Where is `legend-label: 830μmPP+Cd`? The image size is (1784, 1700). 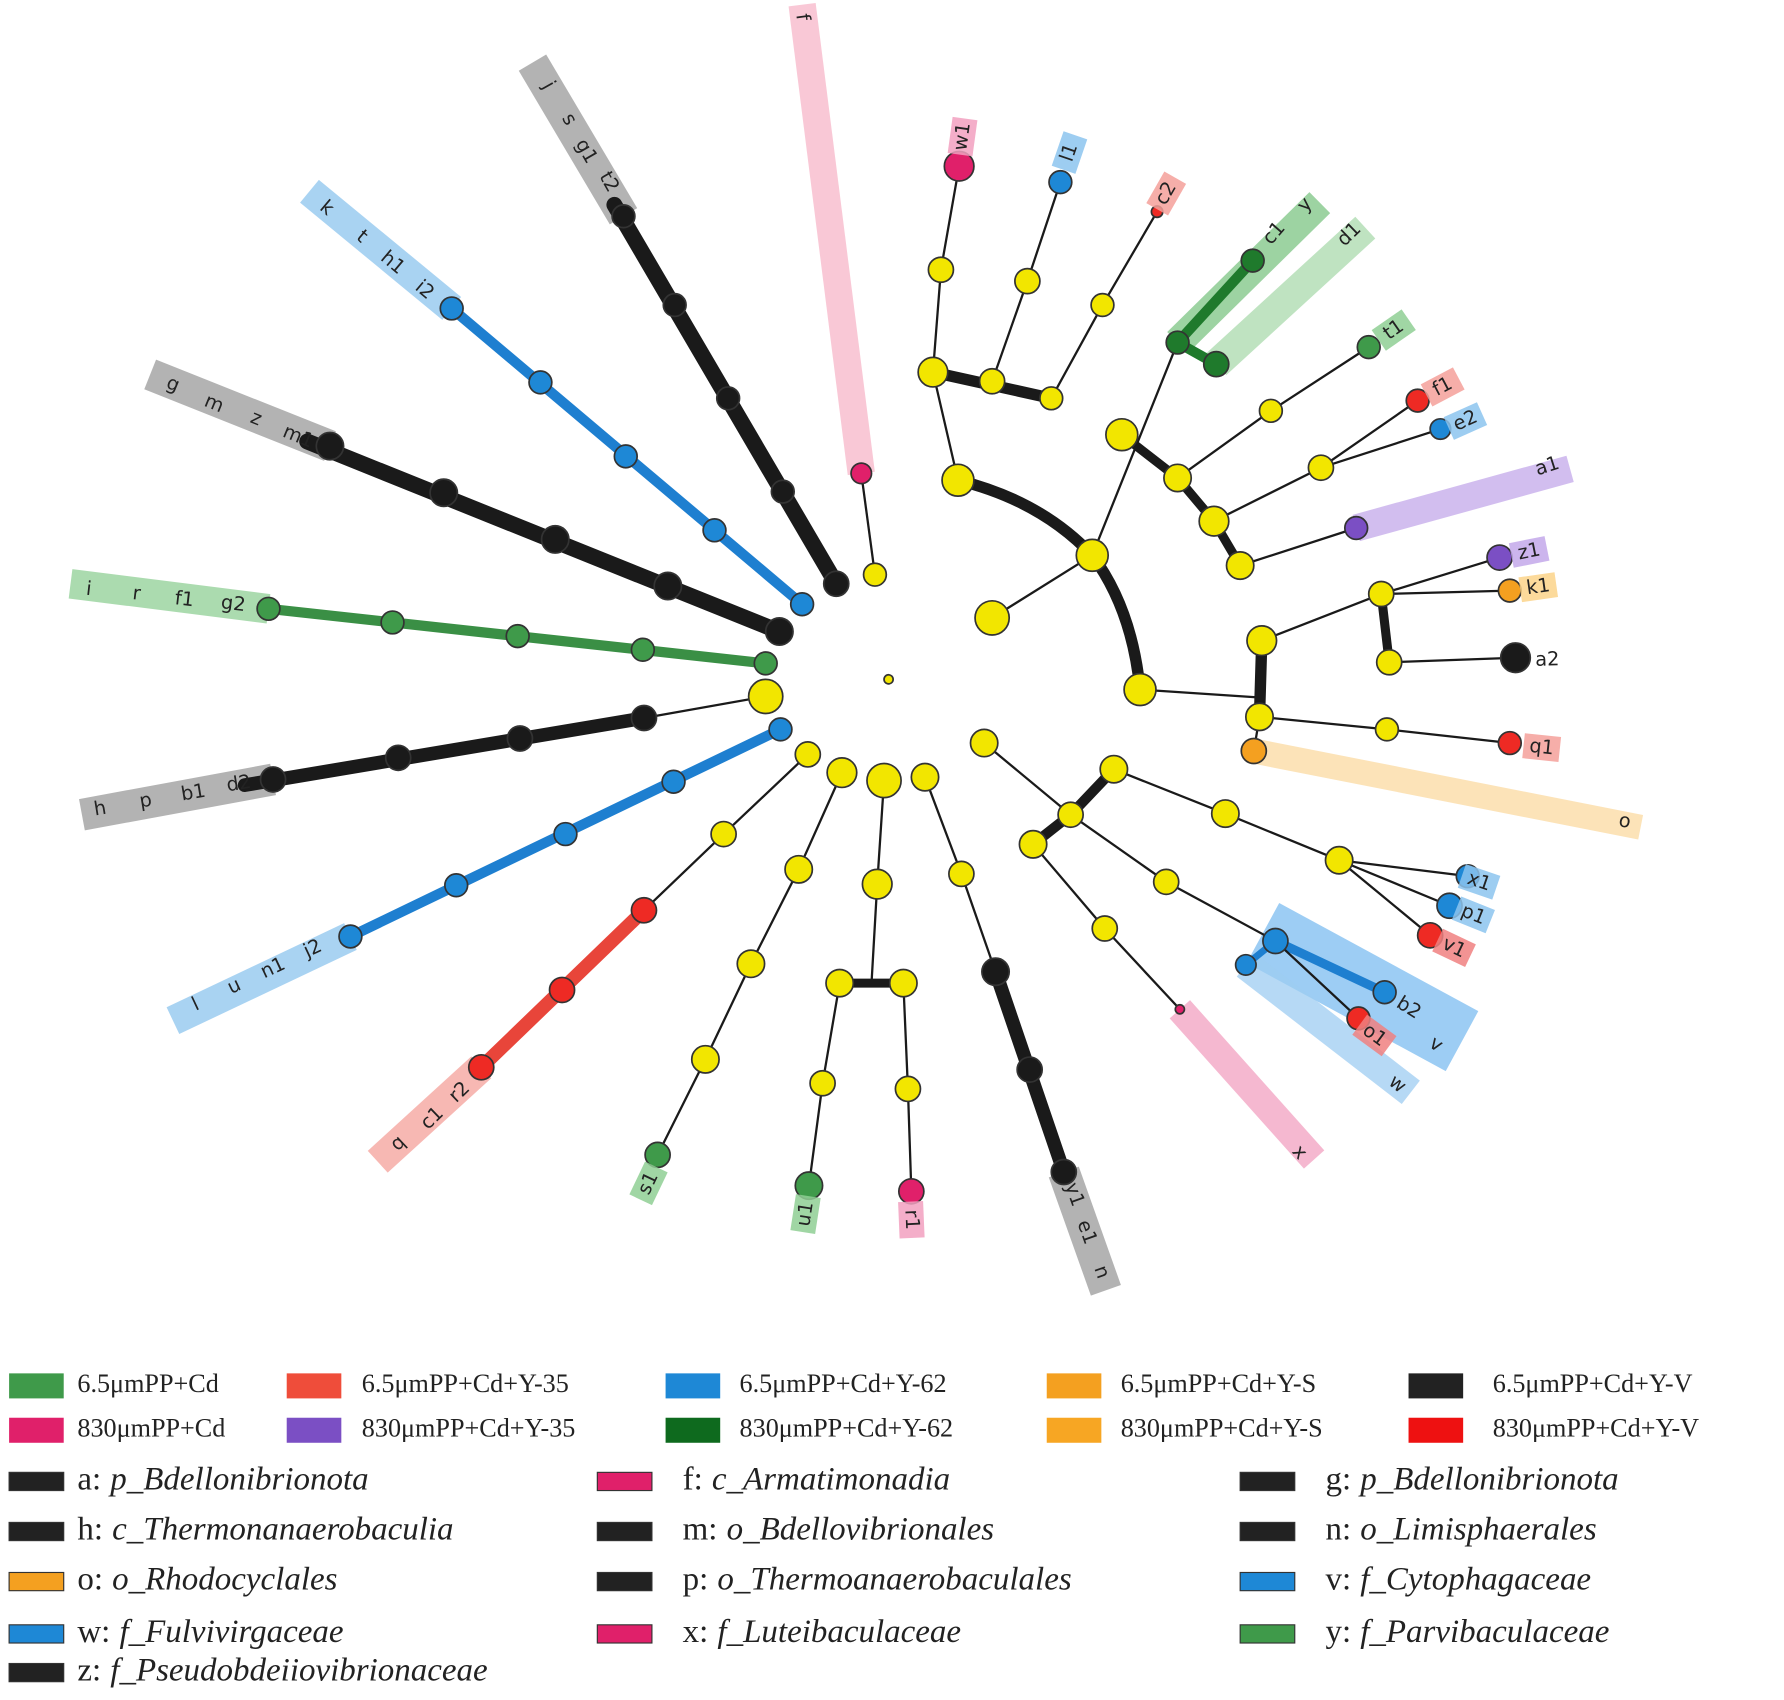 legend-label: 830μmPP+Cd is located at coordinates (151, 1427).